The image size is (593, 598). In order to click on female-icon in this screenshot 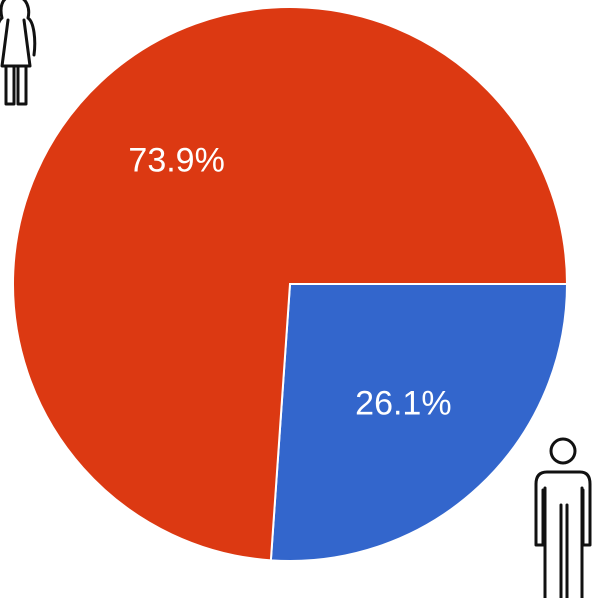, I will do `click(18, 53)`.